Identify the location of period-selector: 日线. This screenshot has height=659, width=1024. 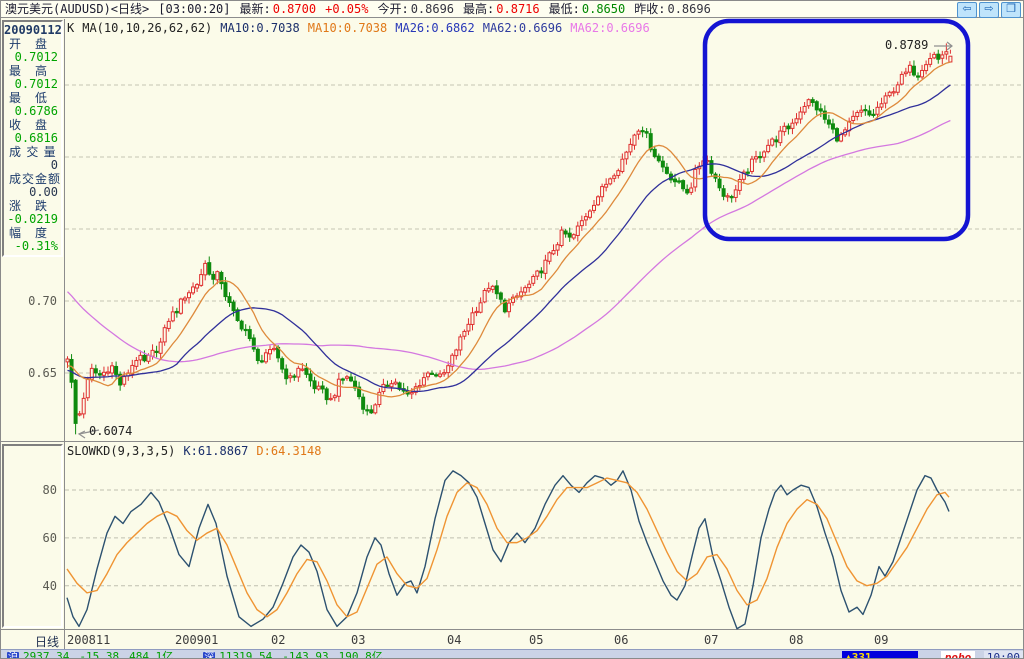
(46, 642).